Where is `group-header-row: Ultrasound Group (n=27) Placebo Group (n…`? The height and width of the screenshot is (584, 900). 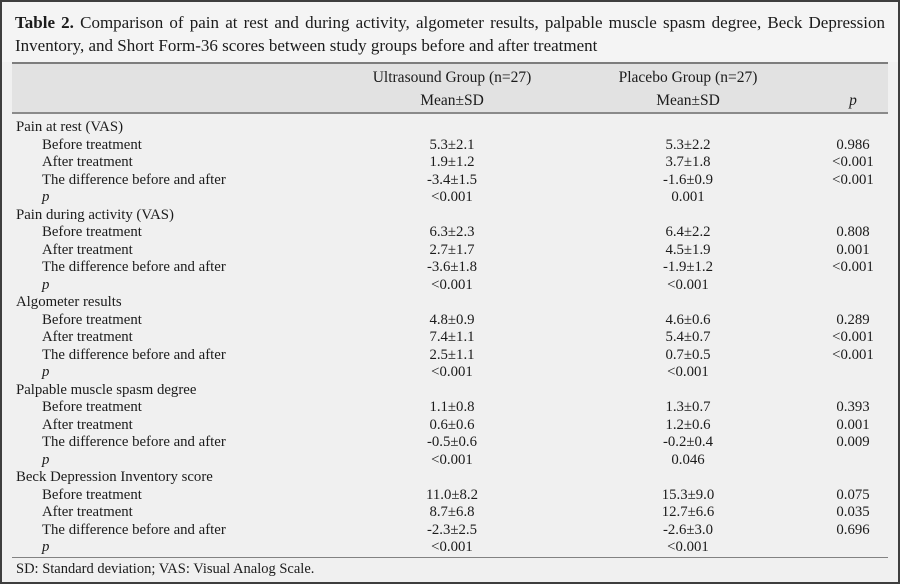 group-header-row: Ultrasound Group (n=27) Placebo Group (n… is located at coordinates (450, 77).